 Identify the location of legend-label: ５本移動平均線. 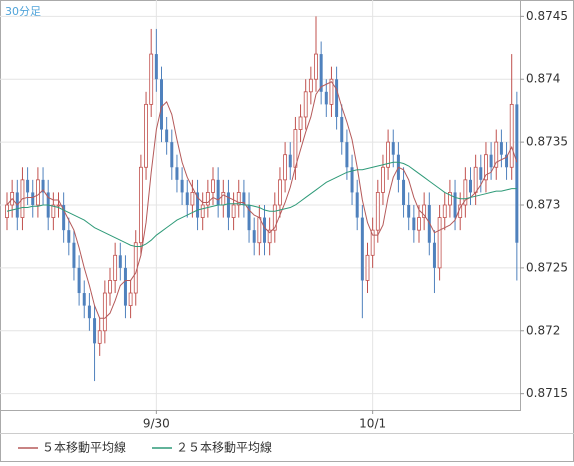
(84, 447).